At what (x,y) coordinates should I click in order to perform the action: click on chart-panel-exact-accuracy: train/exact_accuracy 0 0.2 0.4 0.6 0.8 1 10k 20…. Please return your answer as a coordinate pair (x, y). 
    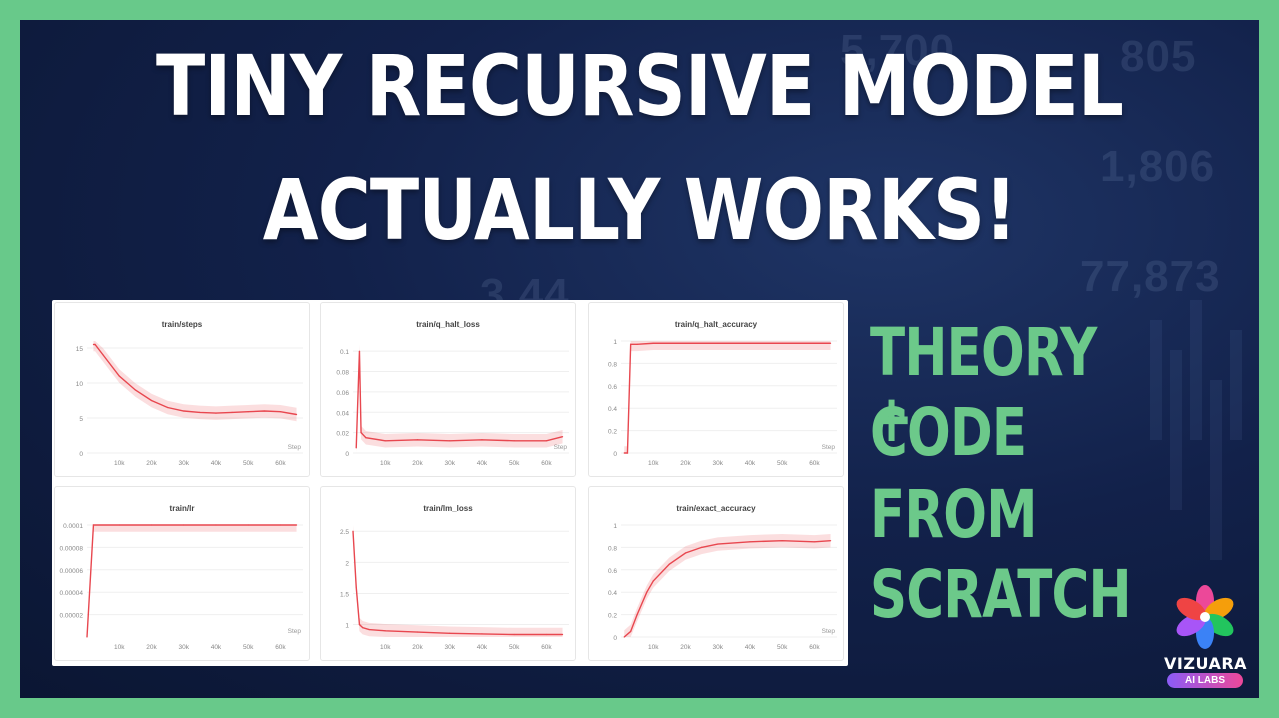
    Looking at the image, I should click on (716, 573).